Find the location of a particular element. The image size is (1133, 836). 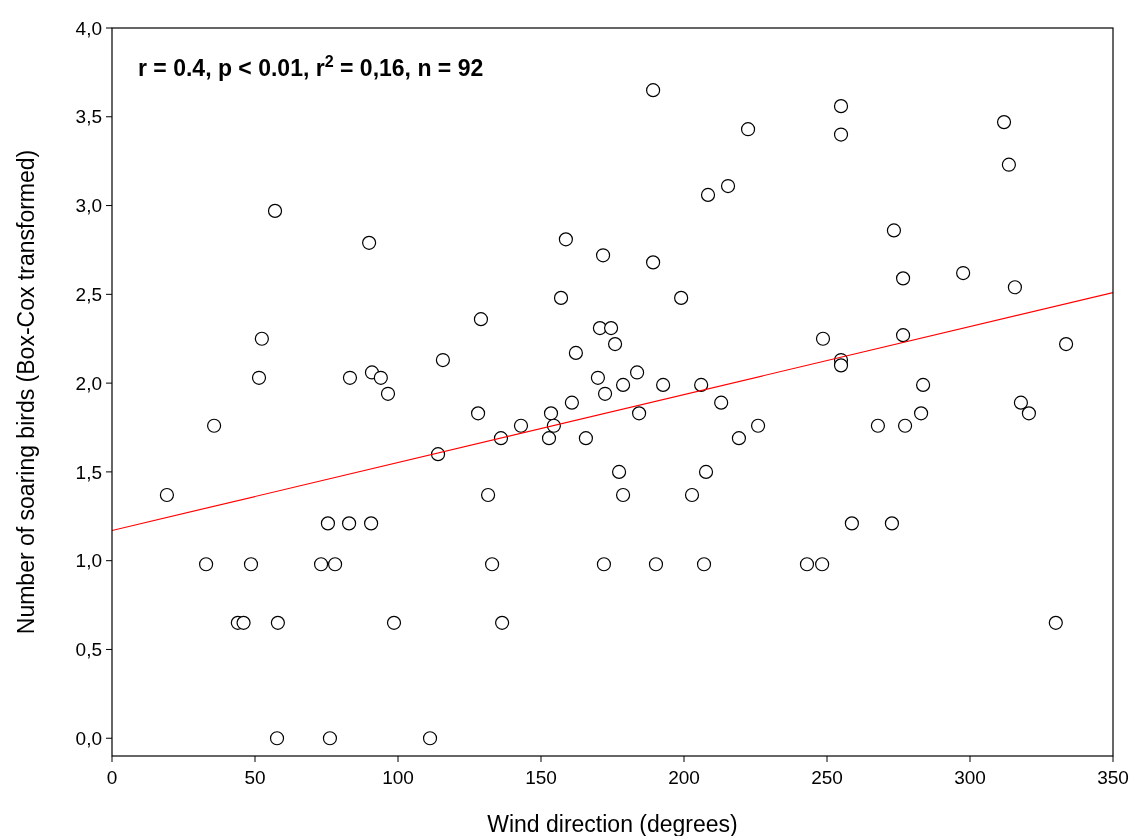

x-tick-label: 200 is located at coordinates (684, 777).